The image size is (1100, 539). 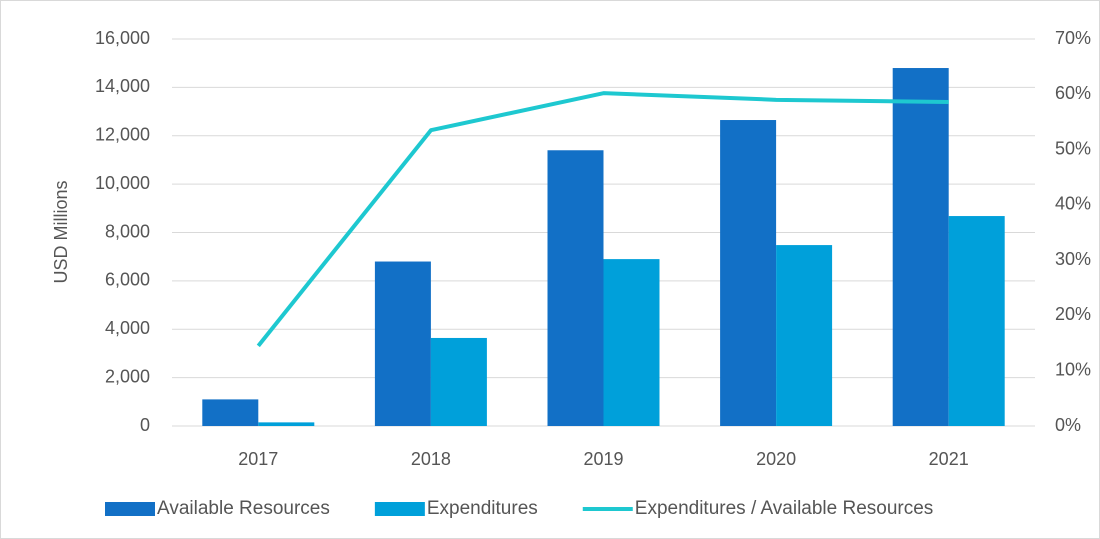 What do you see at coordinates (1073, 314) in the screenshot?
I see `y2-tick-label: 20%` at bounding box center [1073, 314].